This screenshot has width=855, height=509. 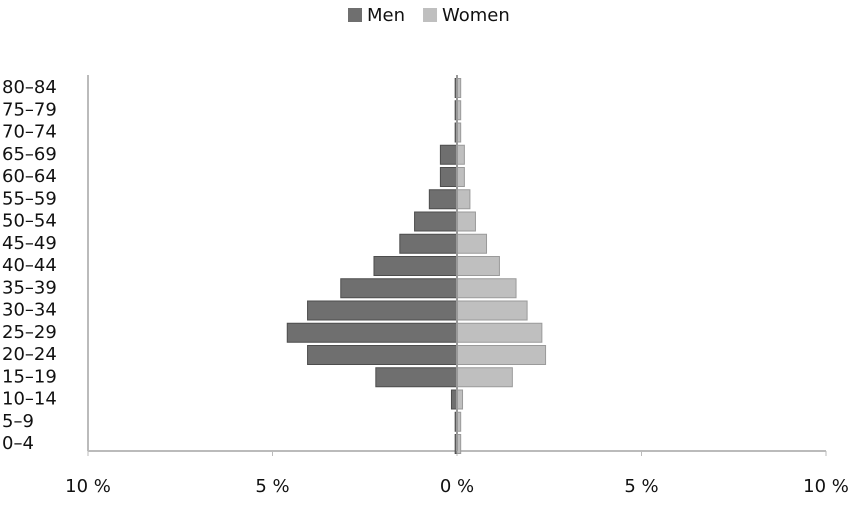 What do you see at coordinates (29, 243) in the screenshot?
I see `y-tick-label: 45–49` at bounding box center [29, 243].